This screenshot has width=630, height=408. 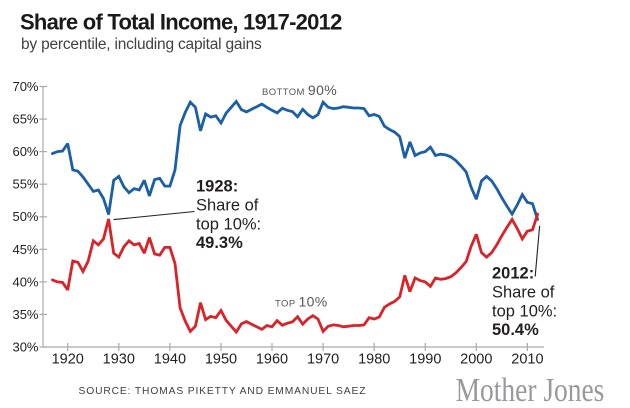 What do you see at coordinates (181, 22) in the screenshot?
I see `svg-text:Share of Total Income, 1917-20: Share of Total Income, 1917-2012` at bounding box center [181, 22].